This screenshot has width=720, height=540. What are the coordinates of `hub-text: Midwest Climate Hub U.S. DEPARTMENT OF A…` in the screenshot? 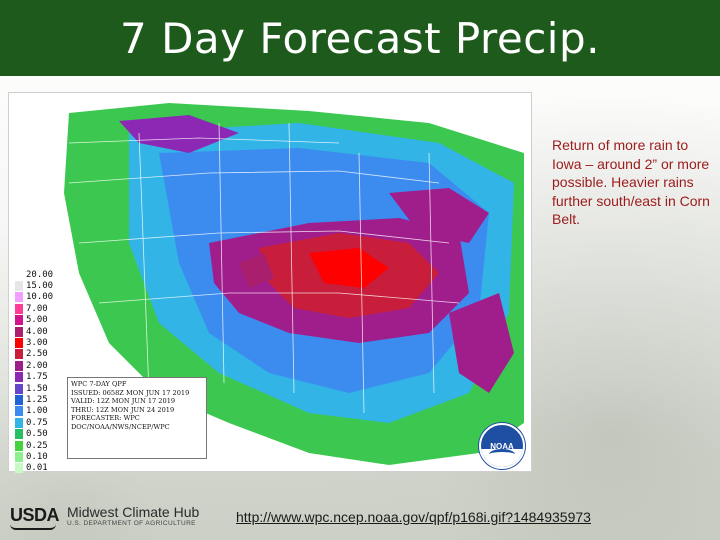 It's located at (133, 515).